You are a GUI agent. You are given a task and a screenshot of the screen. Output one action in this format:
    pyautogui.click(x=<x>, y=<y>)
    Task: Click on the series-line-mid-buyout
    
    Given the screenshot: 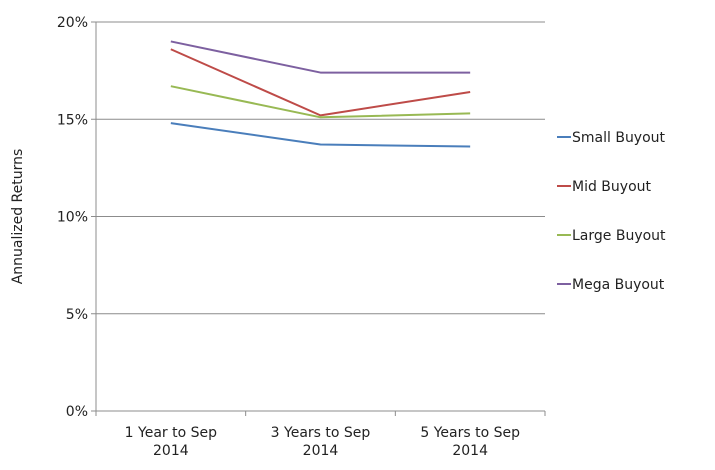 What is the action you would take?
    pyautogui.click(x=320, y=82)
    